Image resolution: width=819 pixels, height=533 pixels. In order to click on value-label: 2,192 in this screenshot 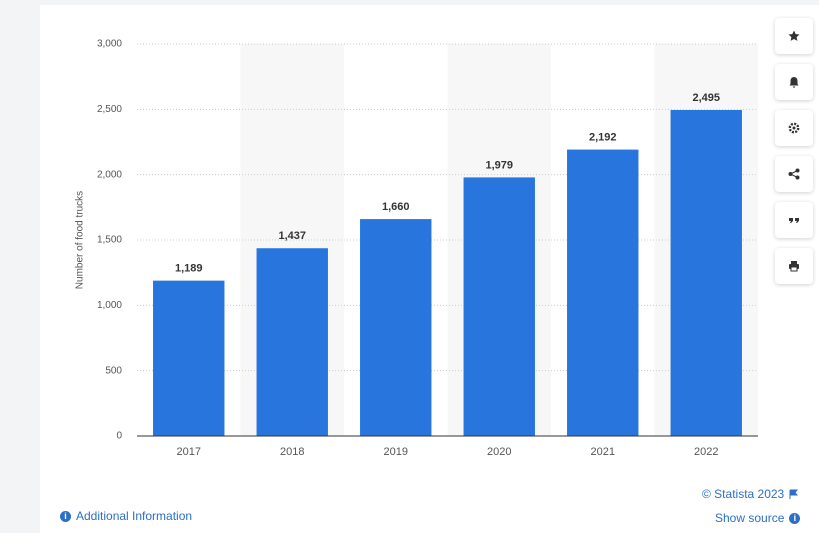, I will do `click(603, 137)`.